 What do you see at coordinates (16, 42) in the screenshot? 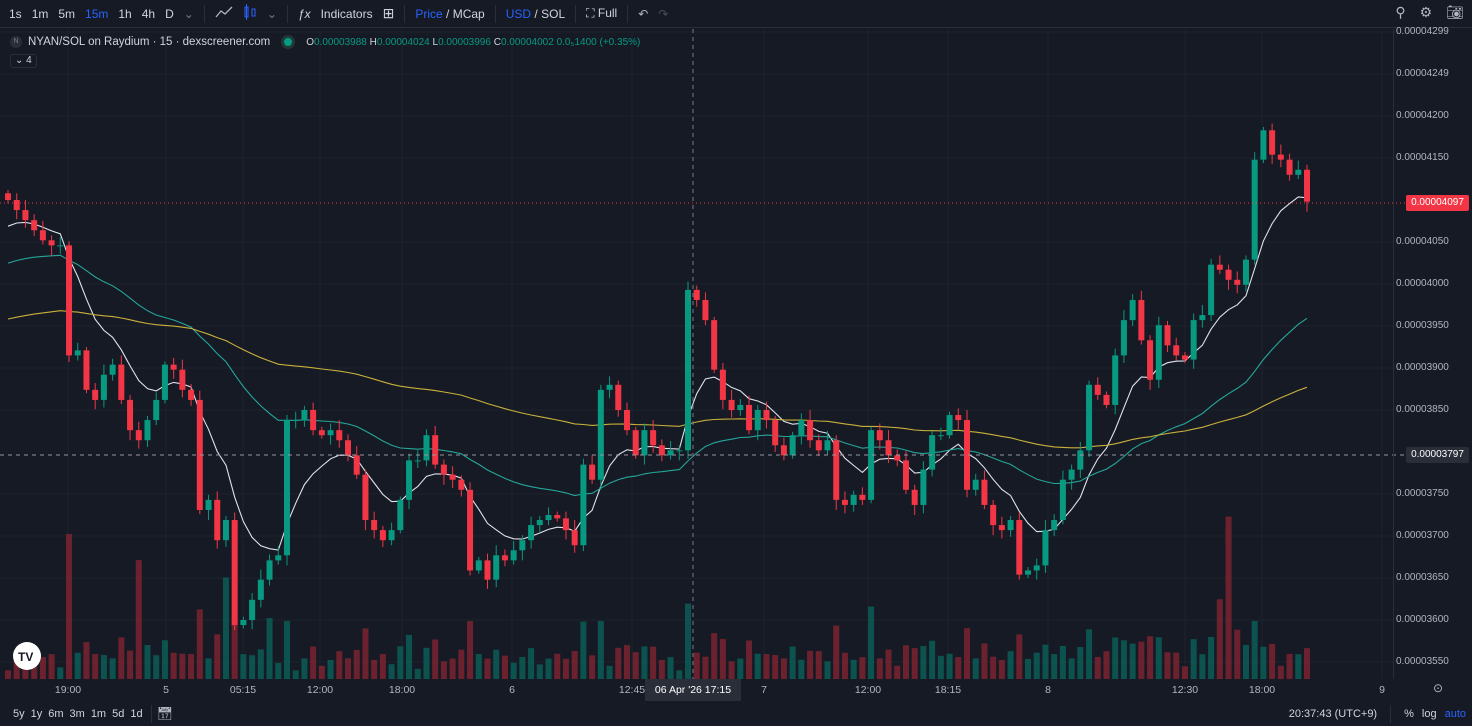
I see `token-logo: N` at bounding box center [16, 42].